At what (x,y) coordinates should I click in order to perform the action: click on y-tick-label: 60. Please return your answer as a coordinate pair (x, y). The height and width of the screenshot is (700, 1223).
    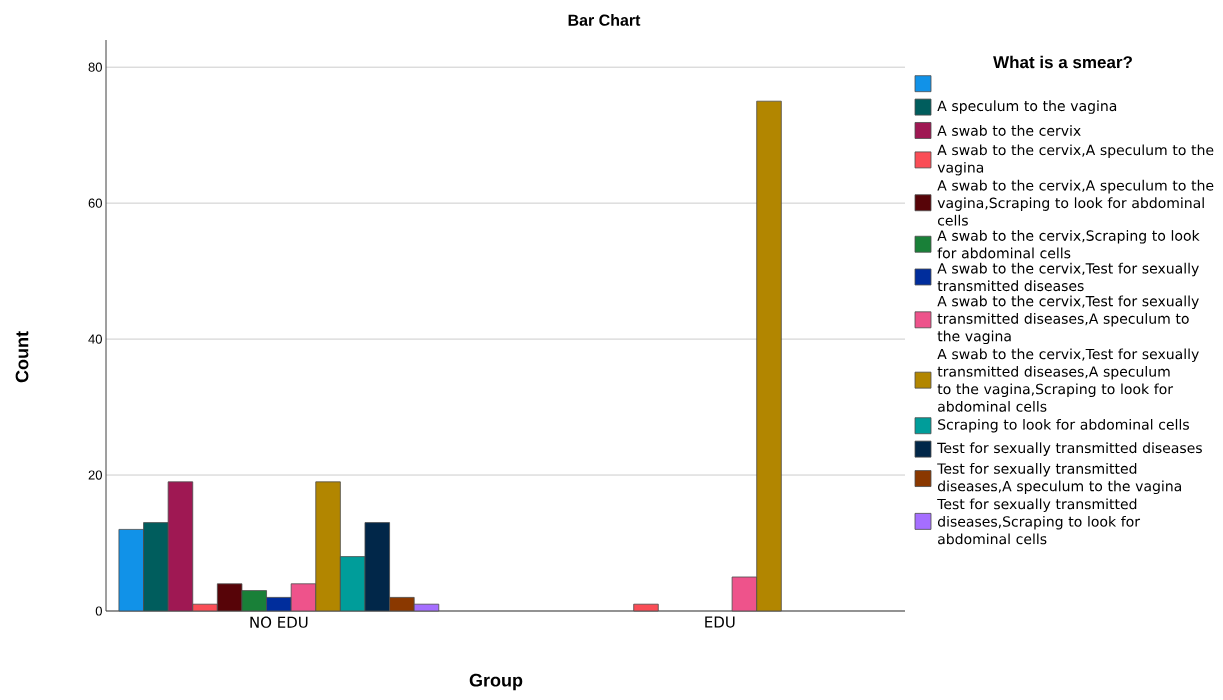
    Looking at the image, I should click on (95, 203).